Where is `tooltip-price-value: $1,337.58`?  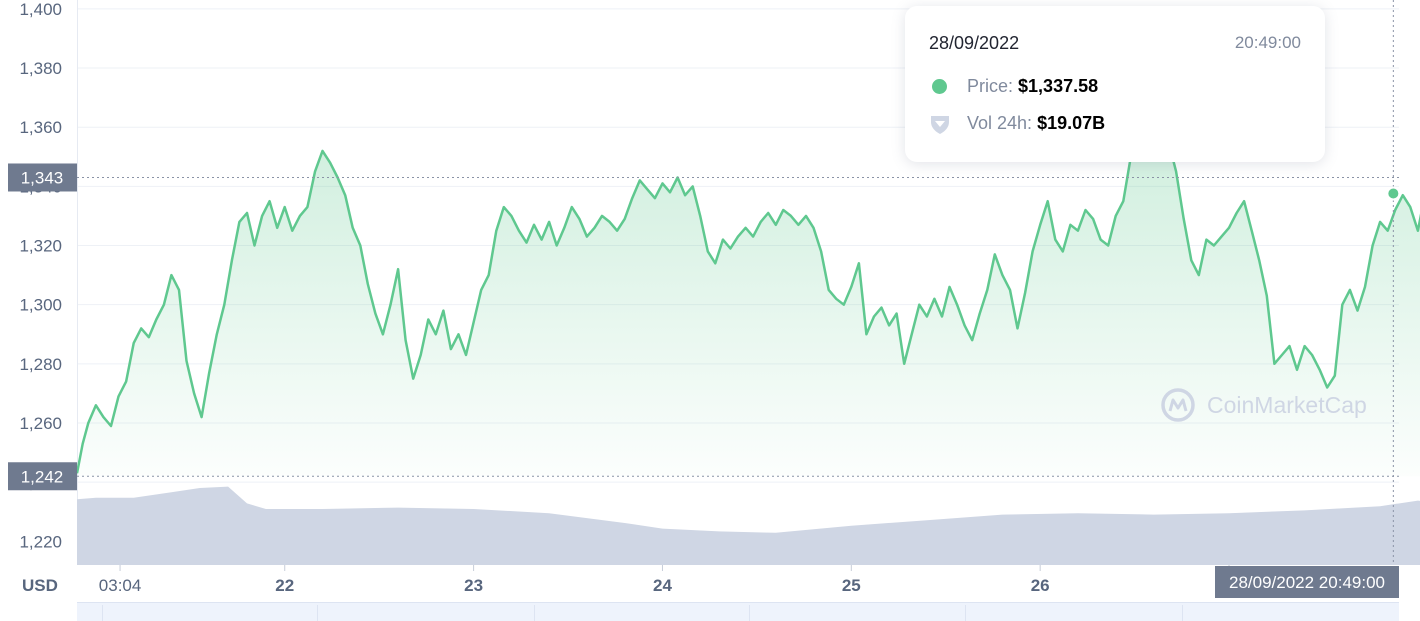 tooltip-price-value: $1,337.58 is located at coordinates (1058, 86).